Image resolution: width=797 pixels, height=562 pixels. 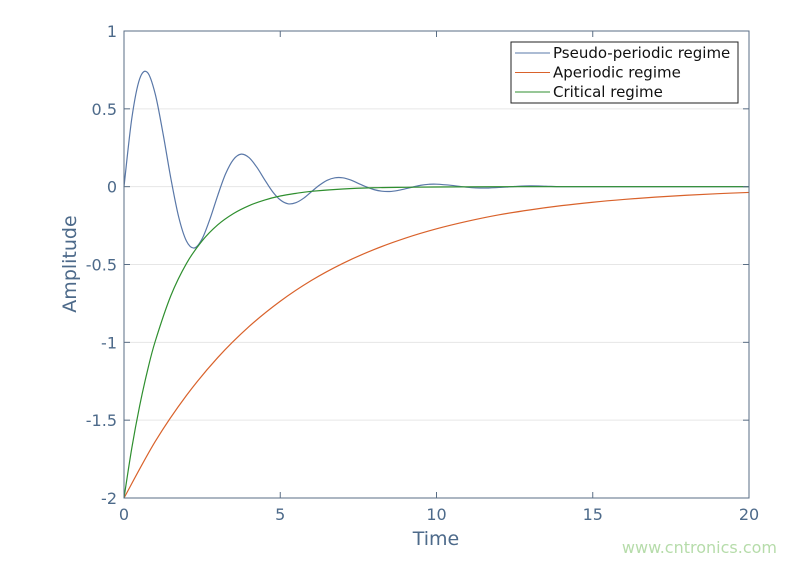 I want to click on legend-label: Pseudo-periodic regime, so click(x=641, y=53).